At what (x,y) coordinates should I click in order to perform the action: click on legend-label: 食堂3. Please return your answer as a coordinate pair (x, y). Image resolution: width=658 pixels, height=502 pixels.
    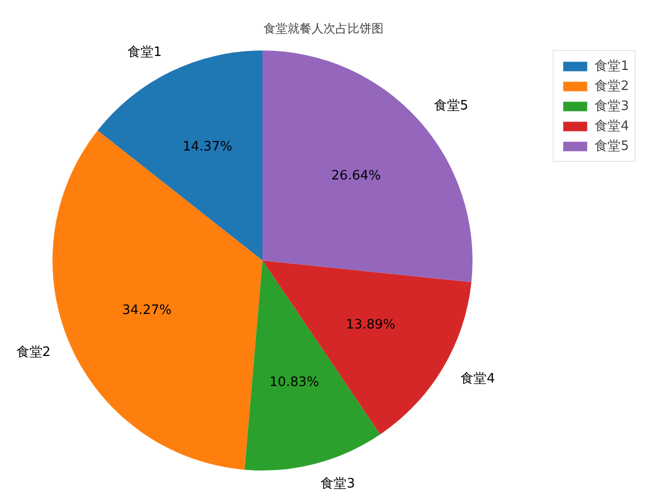
    Looking at the image, I should click on (611, 106).